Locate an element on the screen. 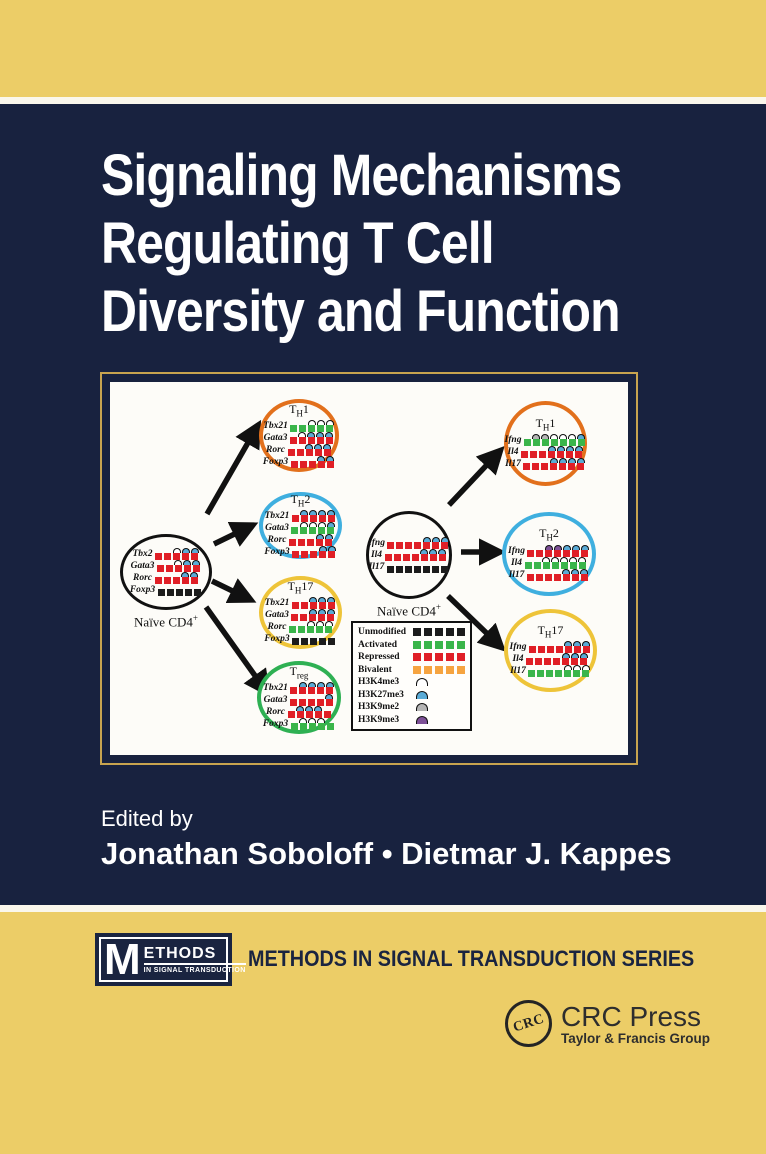 The image size is (766, 1154). gene-row-il17: Il17 is located at coordinates (409, 567).